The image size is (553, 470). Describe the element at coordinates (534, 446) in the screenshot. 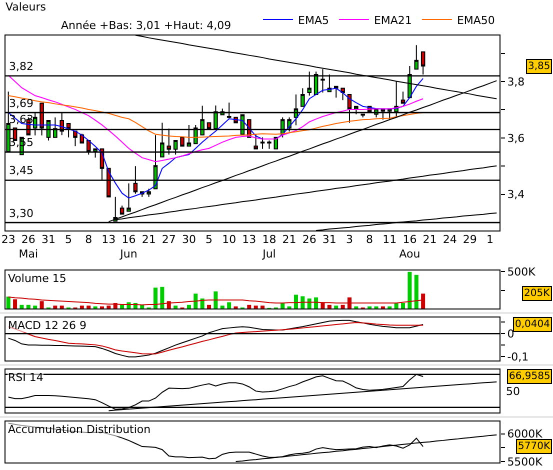

I see `text: 5770K` at that location.